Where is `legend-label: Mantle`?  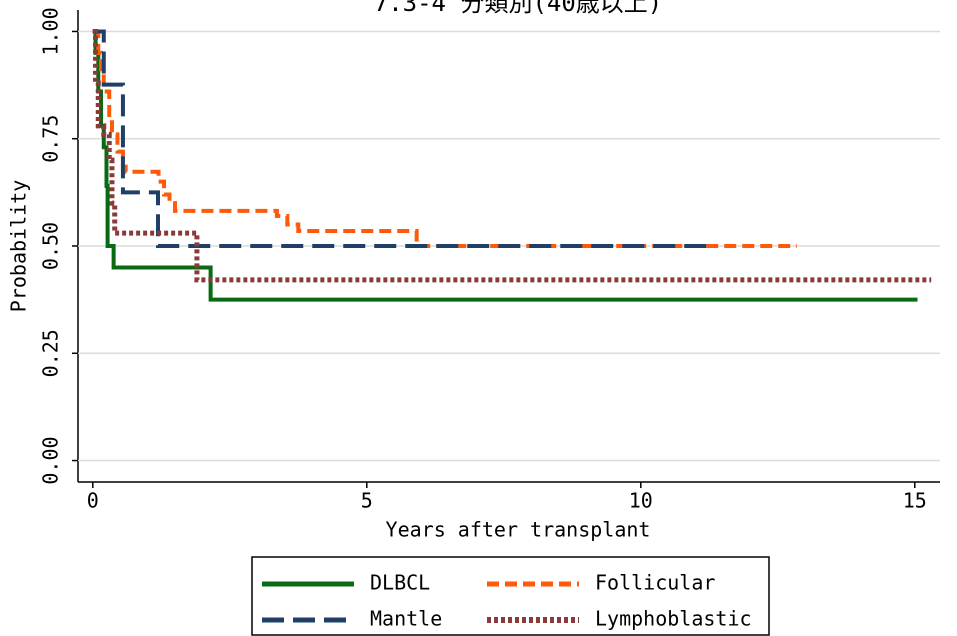
legend-label: Mantle is located at coordinates (406, 619).